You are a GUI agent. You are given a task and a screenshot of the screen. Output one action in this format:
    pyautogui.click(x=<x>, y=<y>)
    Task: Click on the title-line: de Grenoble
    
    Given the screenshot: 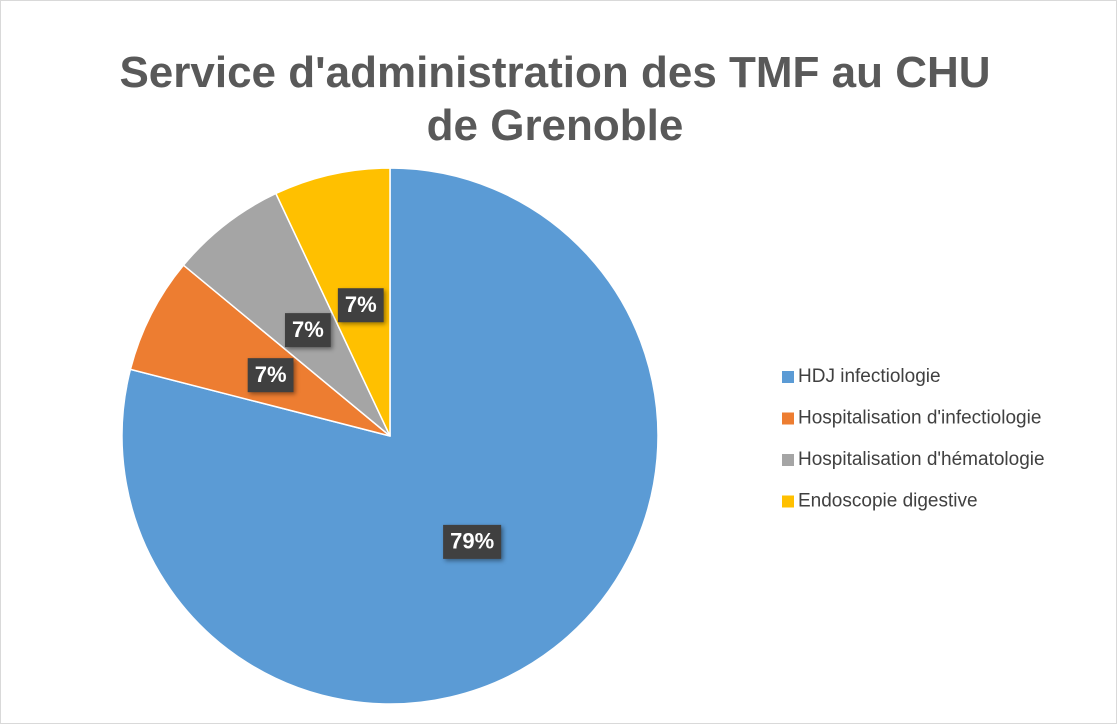 What is the action you would take?
    pyautogui.click(x=555, y=125)
    